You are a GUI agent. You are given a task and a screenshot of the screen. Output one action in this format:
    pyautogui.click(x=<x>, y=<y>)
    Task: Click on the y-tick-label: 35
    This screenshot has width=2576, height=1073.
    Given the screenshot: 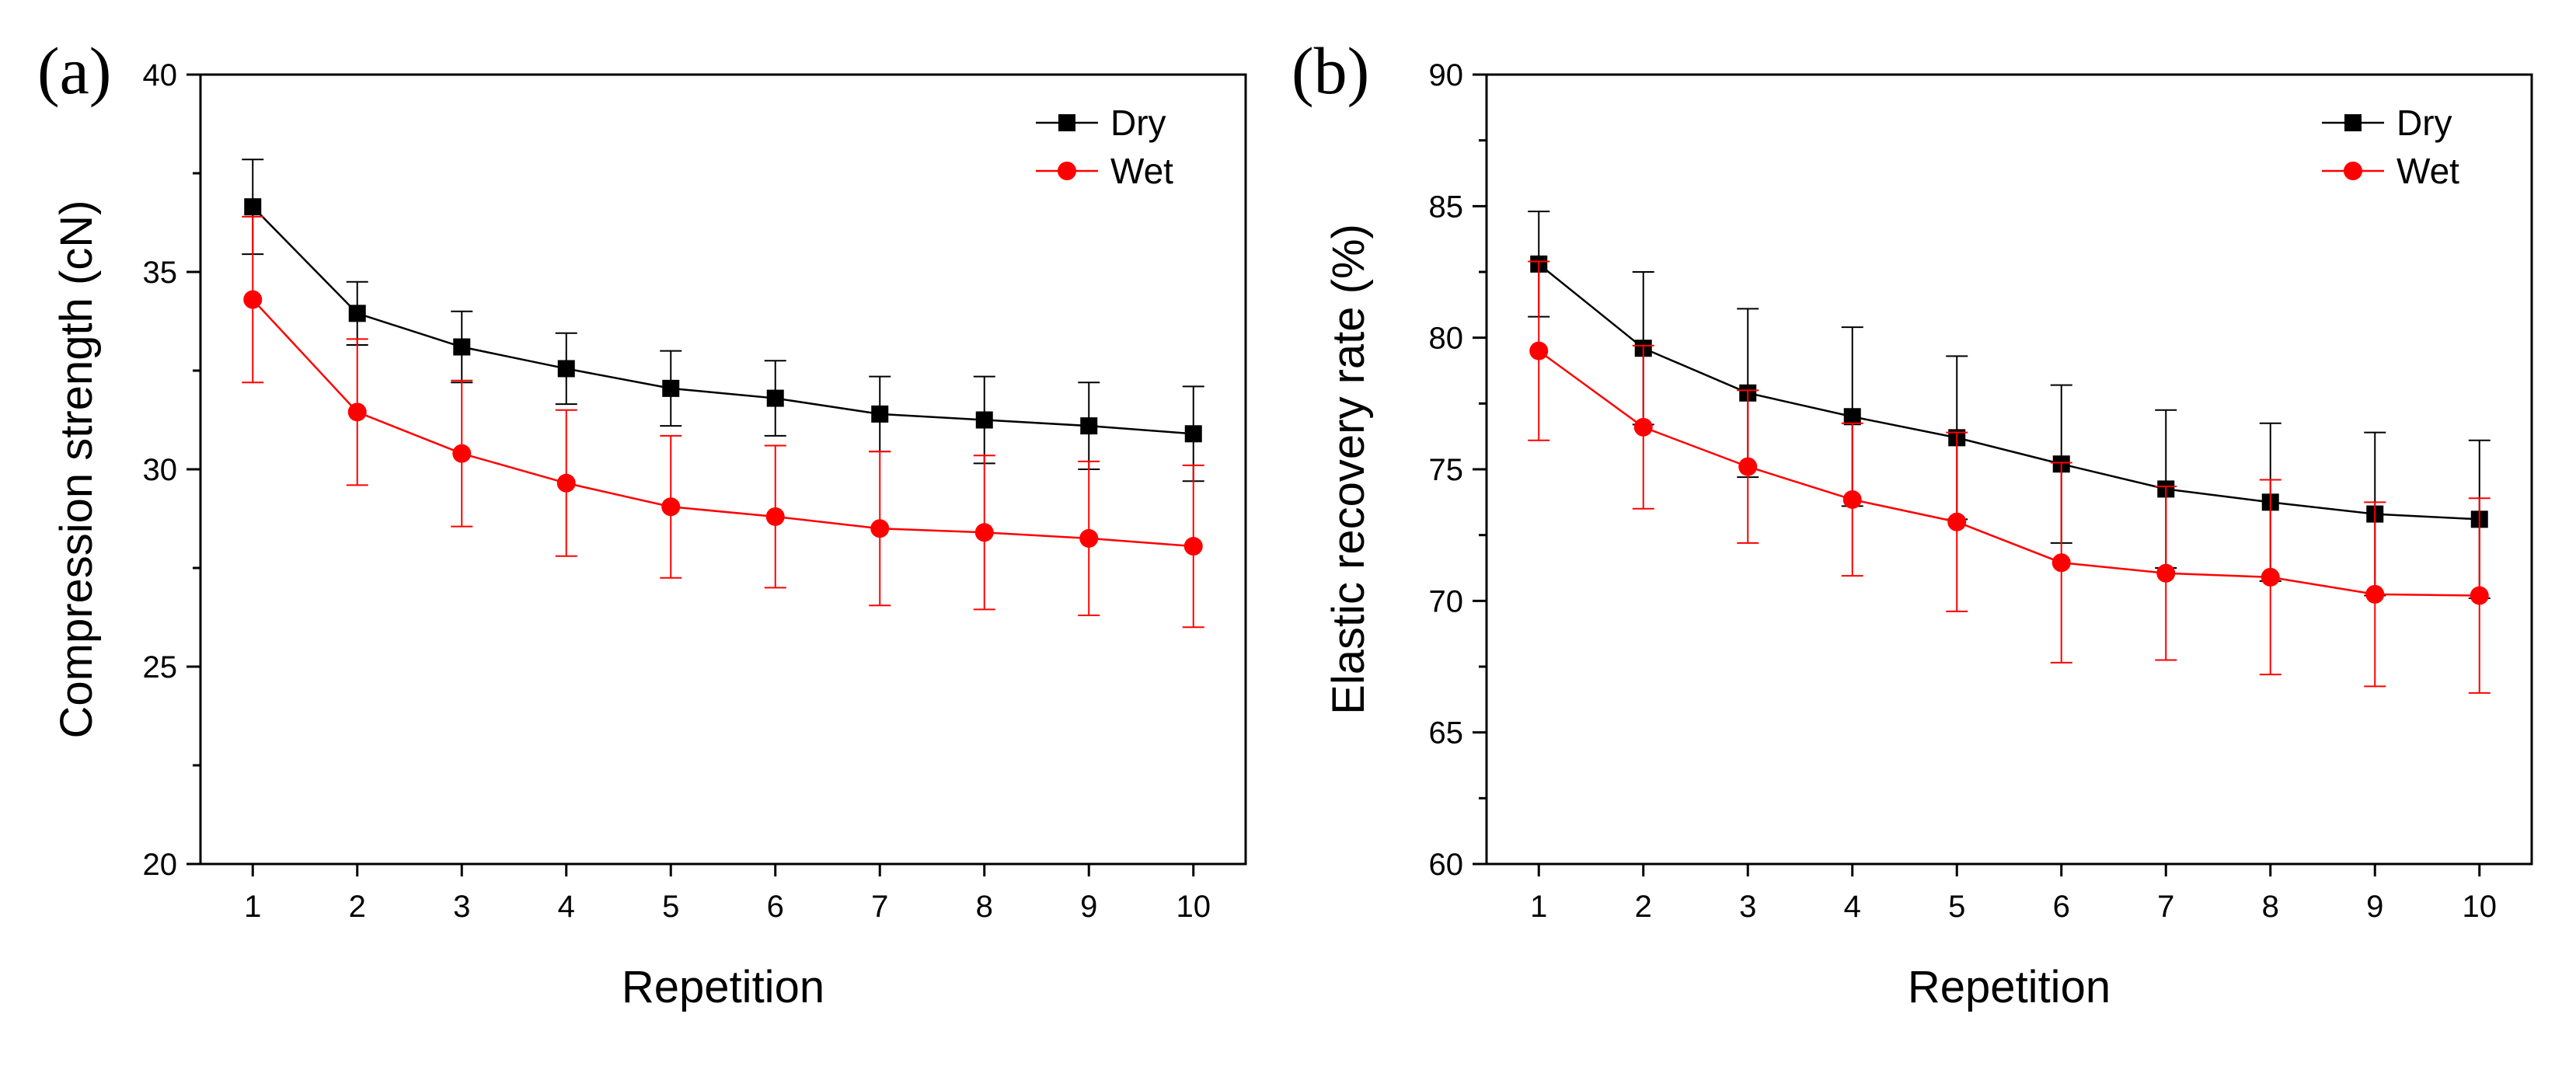 What is the action you would take?
    pyautogui.click(x=160, y=273)
    